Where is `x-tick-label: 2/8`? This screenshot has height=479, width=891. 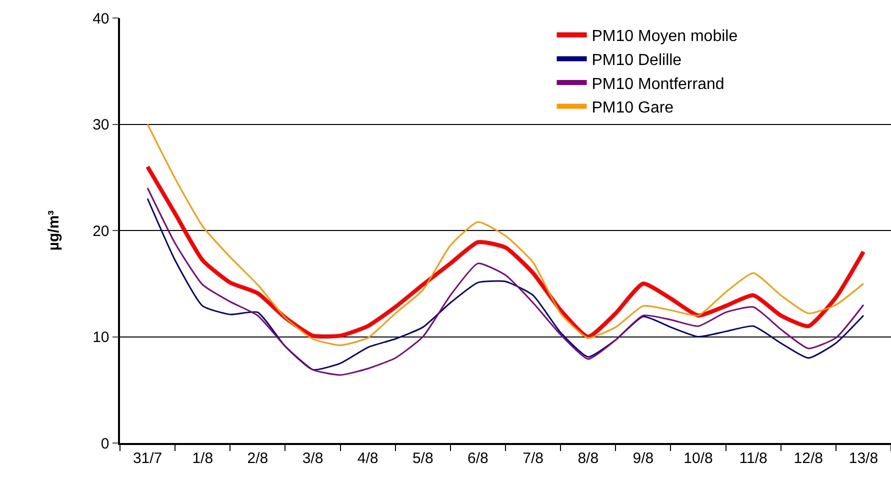 x-tick-label: 2/8 is located at coordinates (257, 458).